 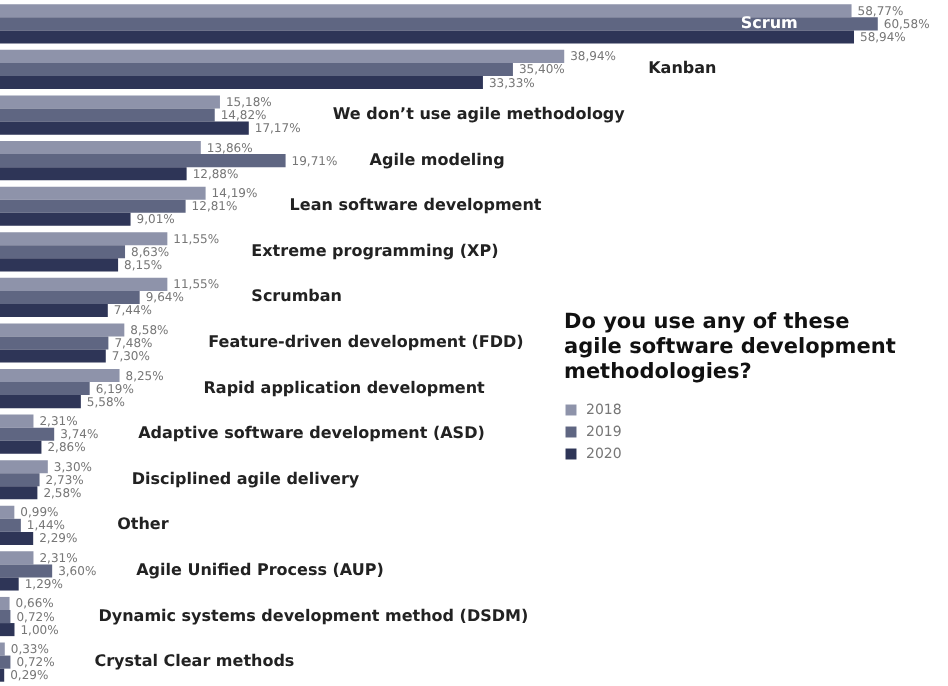 What do you see at coordinates (194, 661) in the screenshot?
I see `y-tick-label: Crystal Clear methods` at bounding box center [194, 661].